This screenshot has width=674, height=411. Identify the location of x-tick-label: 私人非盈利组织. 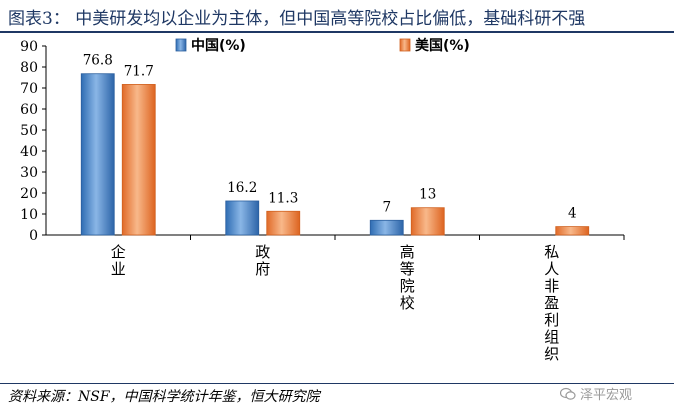
(551, 303).